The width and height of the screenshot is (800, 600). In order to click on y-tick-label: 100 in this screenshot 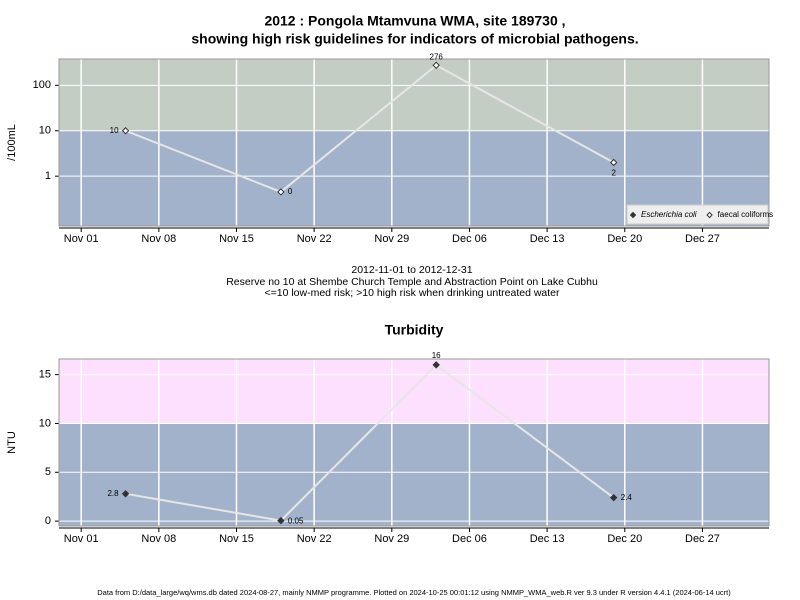, I will do `click(42, 85)`.